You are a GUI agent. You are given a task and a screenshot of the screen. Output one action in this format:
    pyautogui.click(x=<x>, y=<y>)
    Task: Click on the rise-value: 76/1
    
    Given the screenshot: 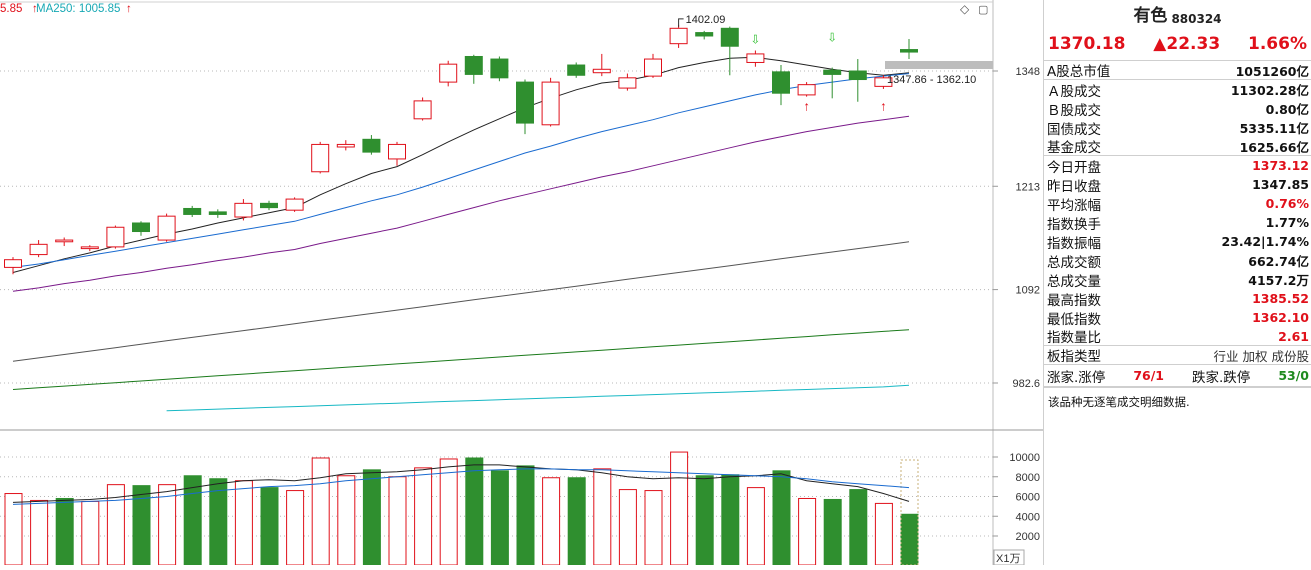 What is the action you would take?
    pyautogui.click(x=1148, y=375)
    